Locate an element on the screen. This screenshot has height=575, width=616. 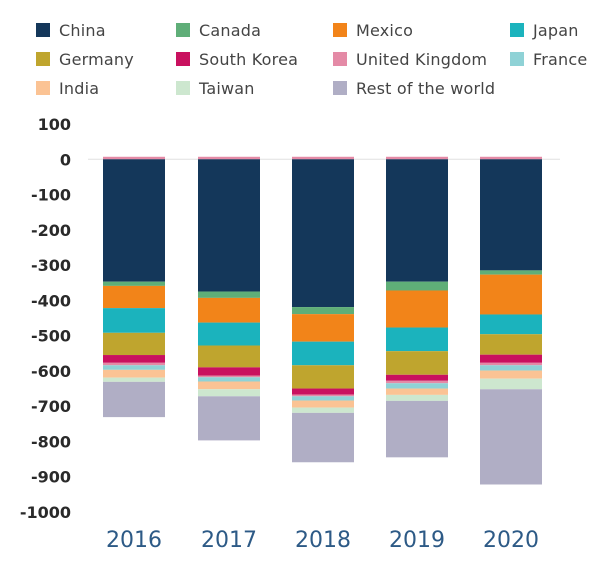
legend-item: Japan is located at coordinates (544, 30).